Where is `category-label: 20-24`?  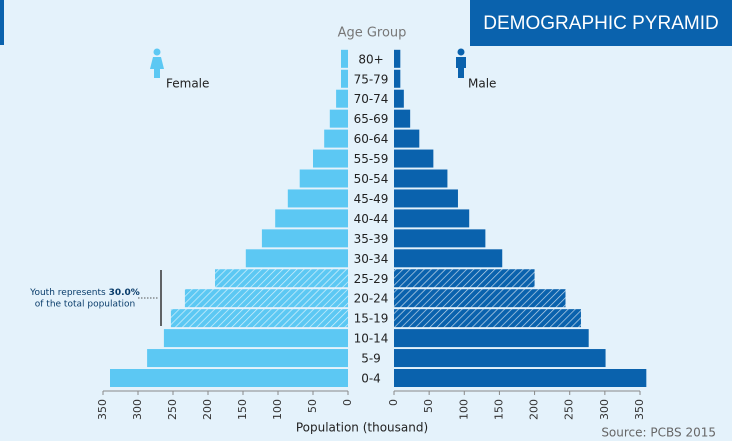 category-label: 20-24 is located at coordinates (371, 299).